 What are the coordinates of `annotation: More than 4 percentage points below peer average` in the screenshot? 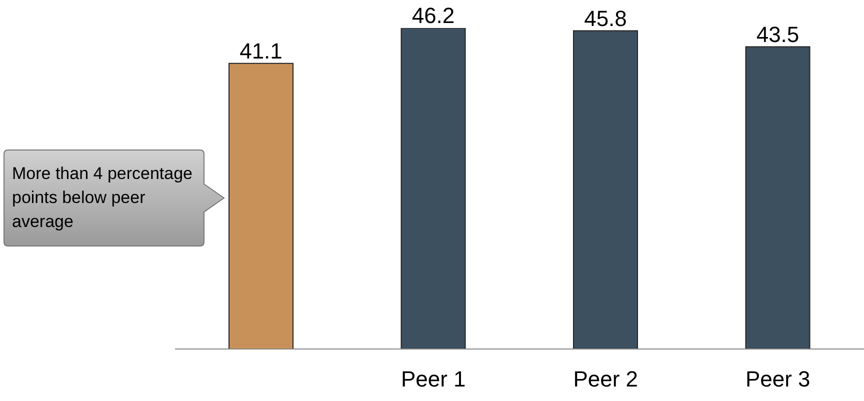 It's located at (103, 198).